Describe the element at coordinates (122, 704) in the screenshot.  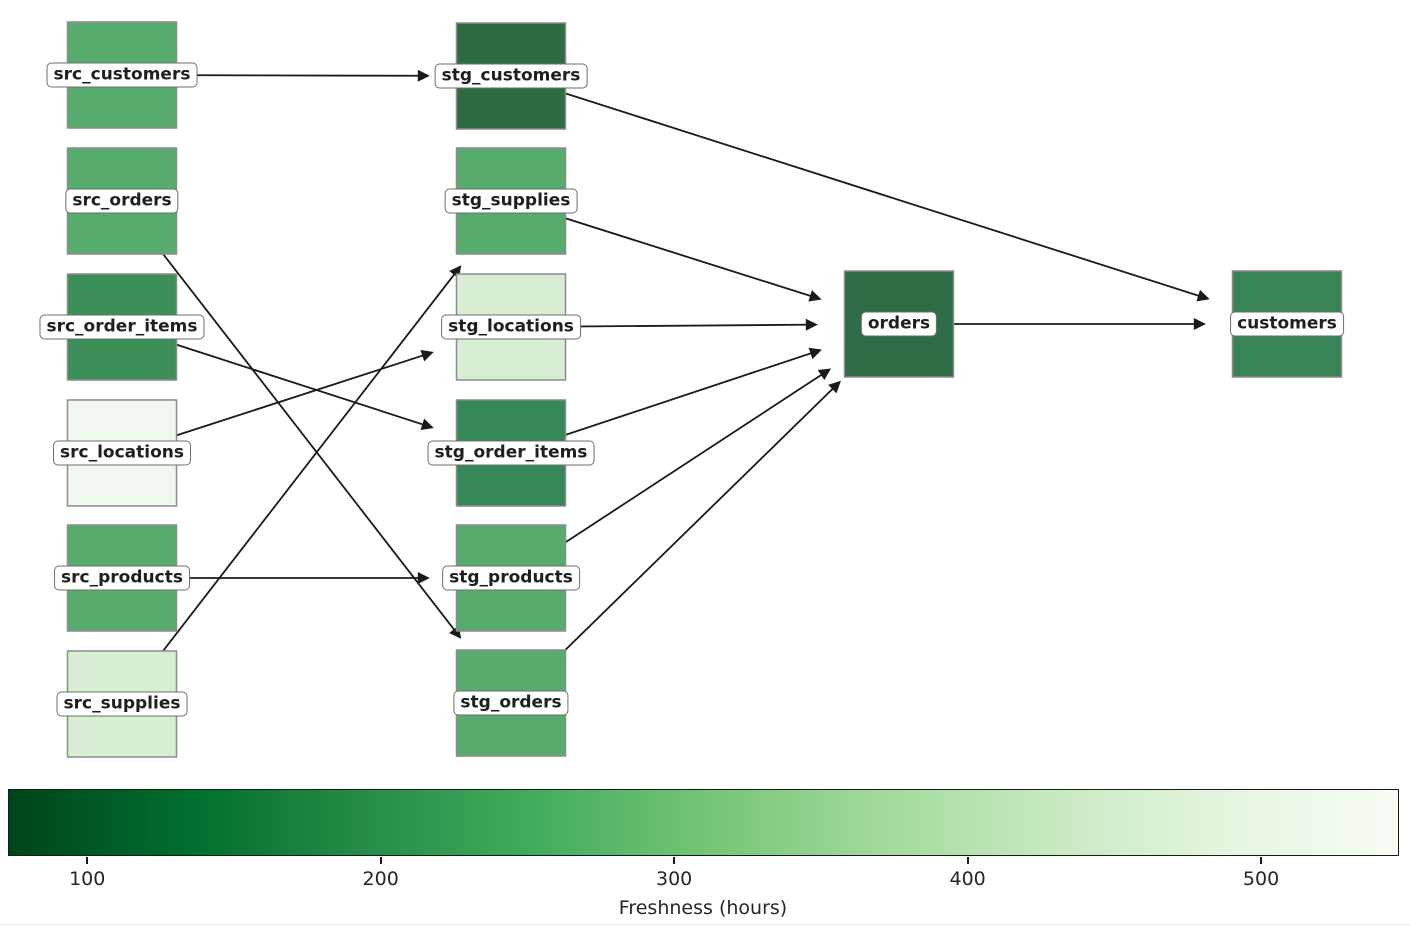
I see `node-label-src_supplies: src_supplies` at that location.